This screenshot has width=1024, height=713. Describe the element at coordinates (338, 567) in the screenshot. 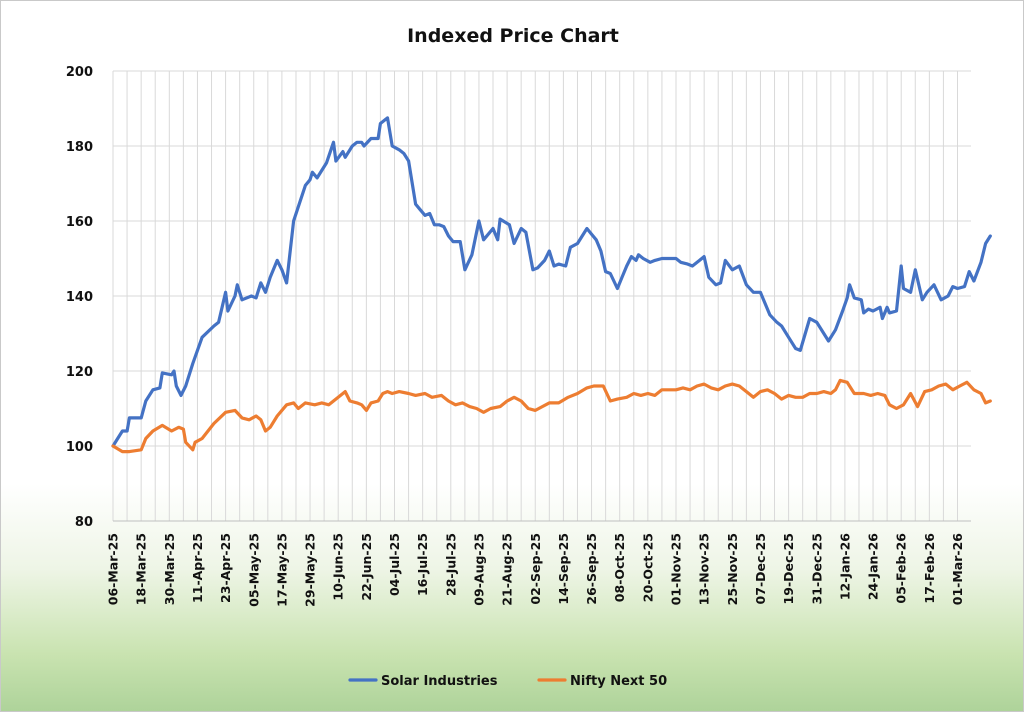

I see `x-tick-label: 10-Jun-25` at that location.